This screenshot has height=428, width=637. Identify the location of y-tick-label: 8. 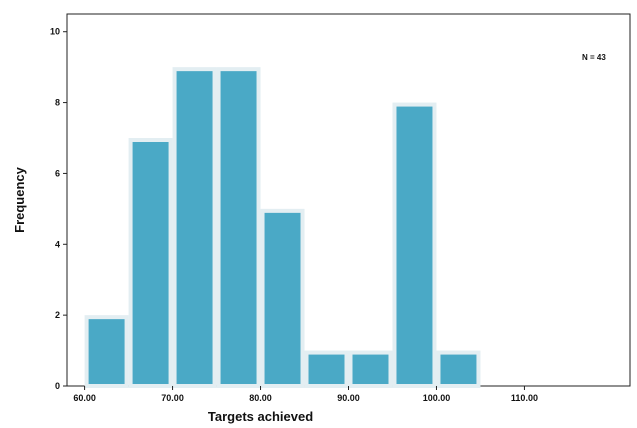
(57, 103).